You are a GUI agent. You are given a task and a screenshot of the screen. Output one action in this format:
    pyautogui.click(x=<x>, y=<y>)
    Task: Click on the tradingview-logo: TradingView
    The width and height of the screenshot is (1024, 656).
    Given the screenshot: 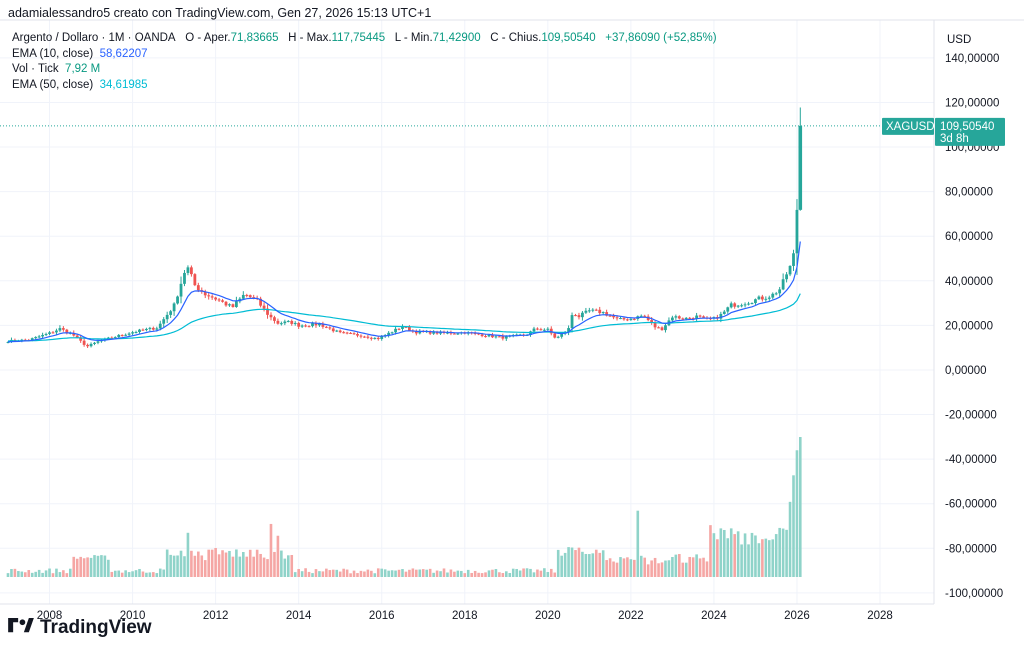 What is the action you would take?
    pyautogui.click(x=80, y=628)
    